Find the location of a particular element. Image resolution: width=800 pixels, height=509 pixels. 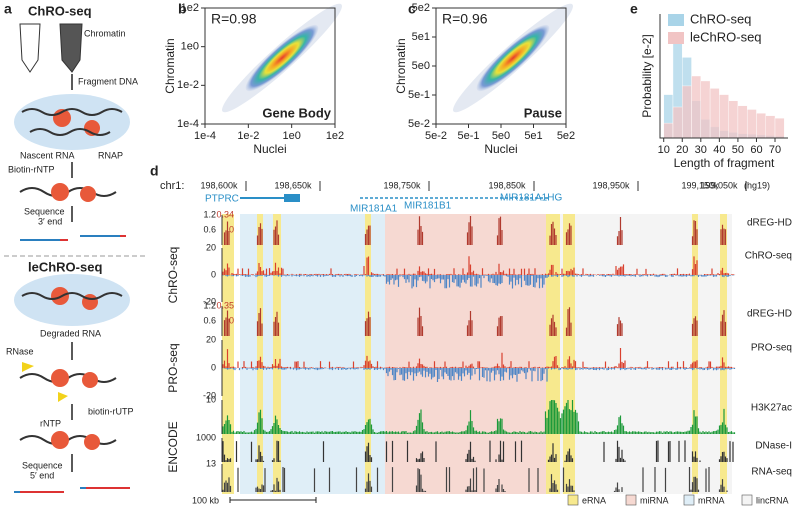

label: Nascent RNA is located at coordinates (47, 155).